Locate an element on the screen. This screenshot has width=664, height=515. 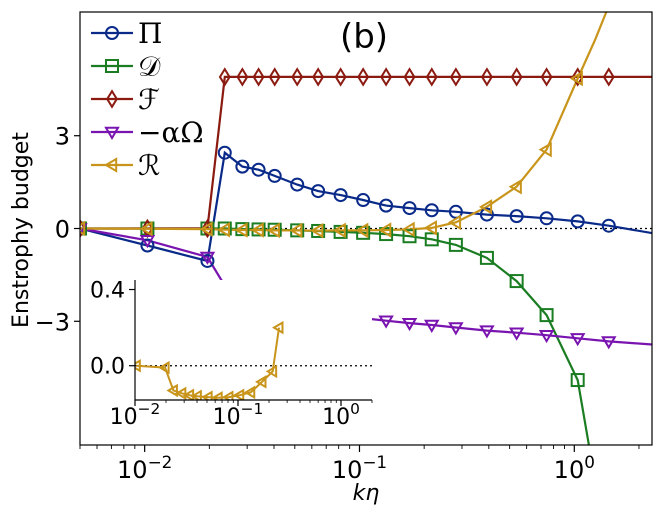
legend-marker-F is located at coordinates (112, 99).